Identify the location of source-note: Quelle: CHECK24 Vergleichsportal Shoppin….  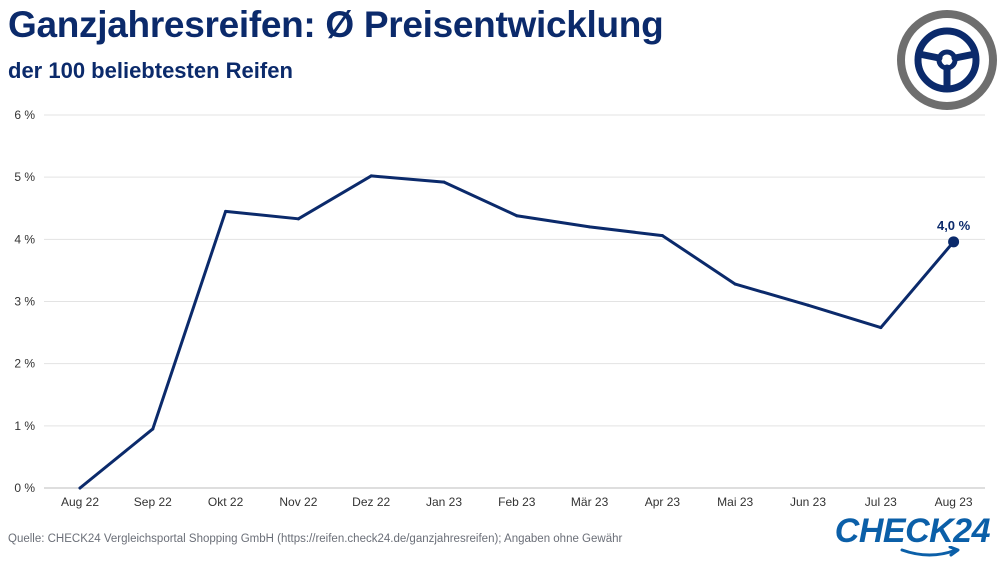
(315, 539).